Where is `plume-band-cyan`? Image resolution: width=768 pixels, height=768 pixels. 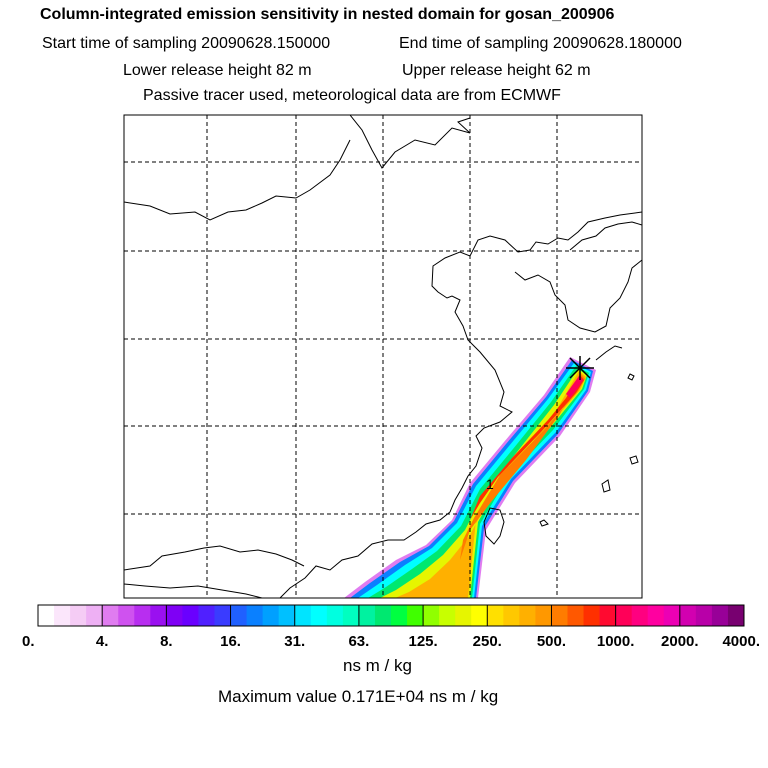 plume-band-cyan is located at coordinates (474, 480).